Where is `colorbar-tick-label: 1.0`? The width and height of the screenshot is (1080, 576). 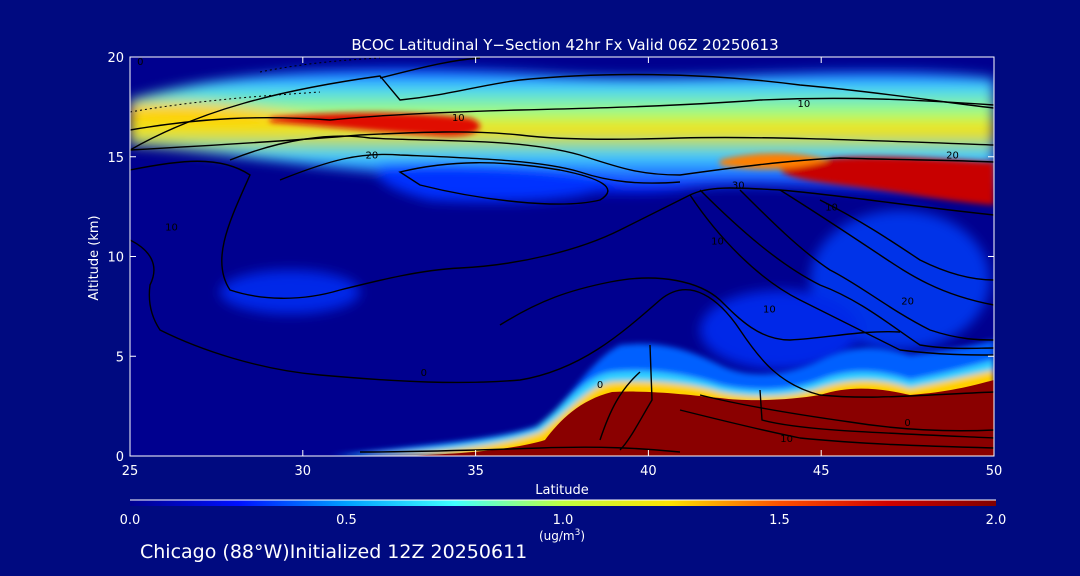
colorbar-tick-label: 1.0 is located at coordinates (563, 520).